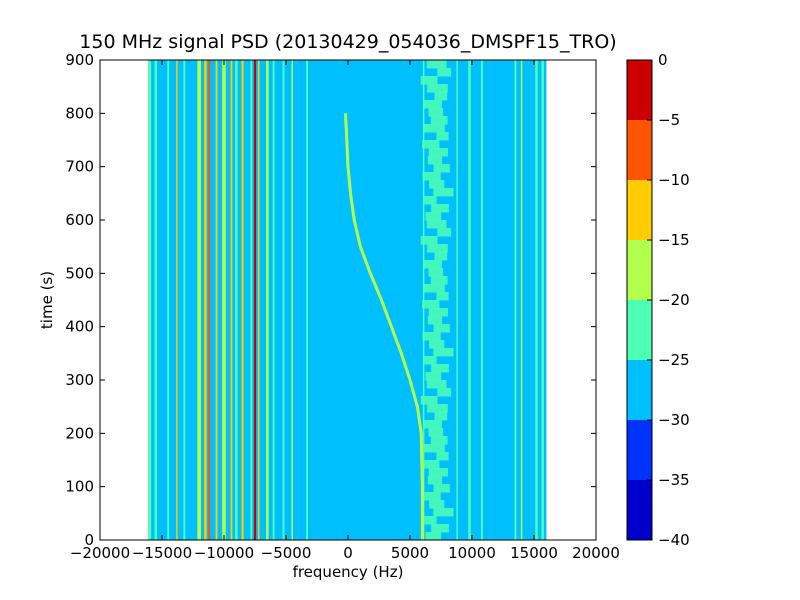 This screenshot has height=600, width=800. What do you see at coordinates (79, 380) in the screenshot?
I see `y-tick-label: 300` at bounding box center [79, 380].